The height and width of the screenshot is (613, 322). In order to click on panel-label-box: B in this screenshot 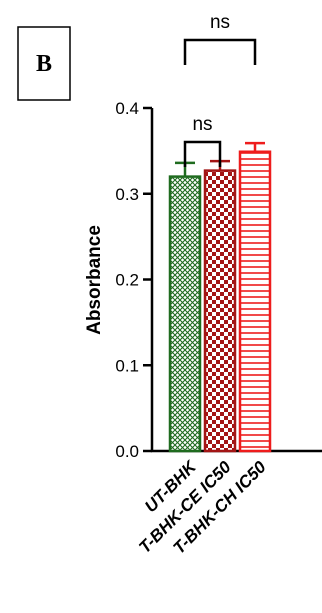, I will do `click(44, 63)`.